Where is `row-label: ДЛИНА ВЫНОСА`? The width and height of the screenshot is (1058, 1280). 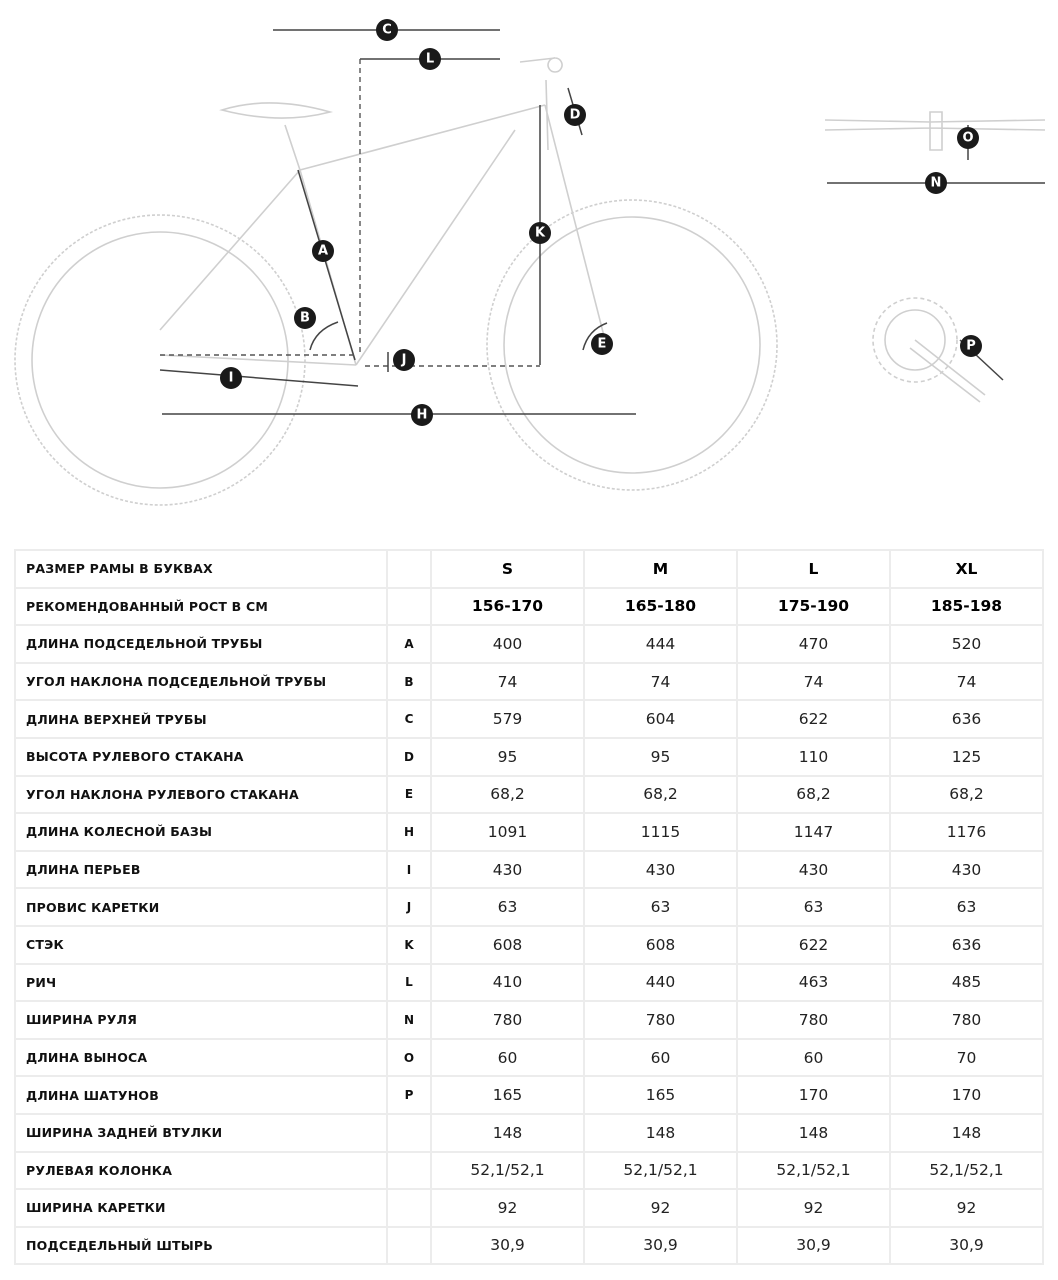
row-label: ДЛИНА ВЫНОСА is located at coordinates (201, 1057).